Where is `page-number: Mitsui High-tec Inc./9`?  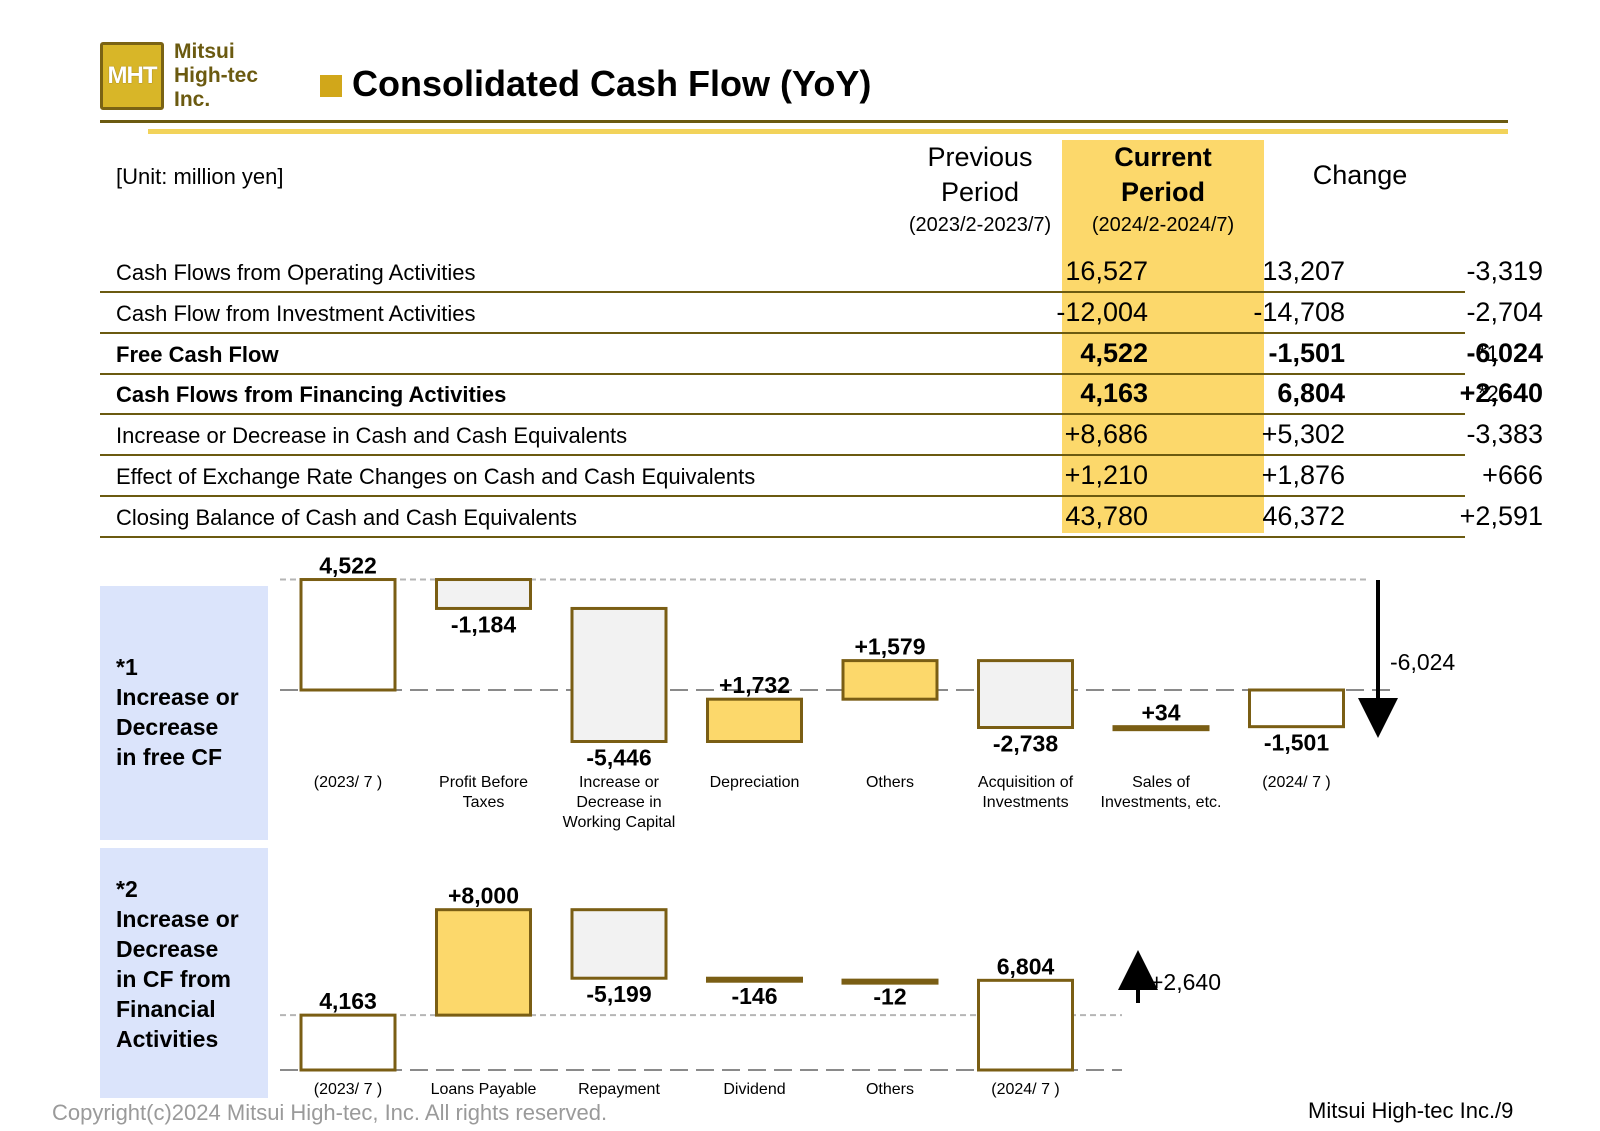 page-number: Mitsui High-tec Inc./9 is located at coordinates (1411, 1110).